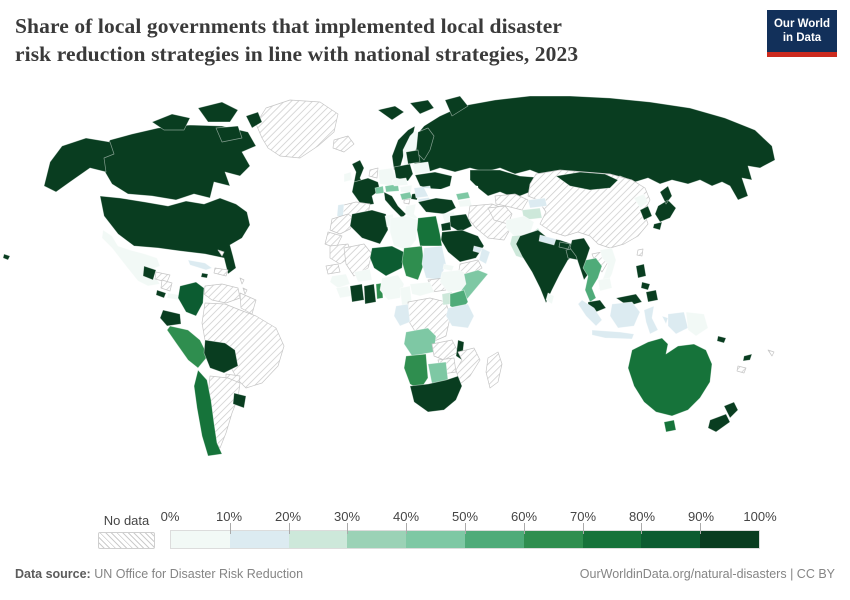 The width and height of the screenshot is (850, 600). I want to click on country-iceland, so click(343, 144).